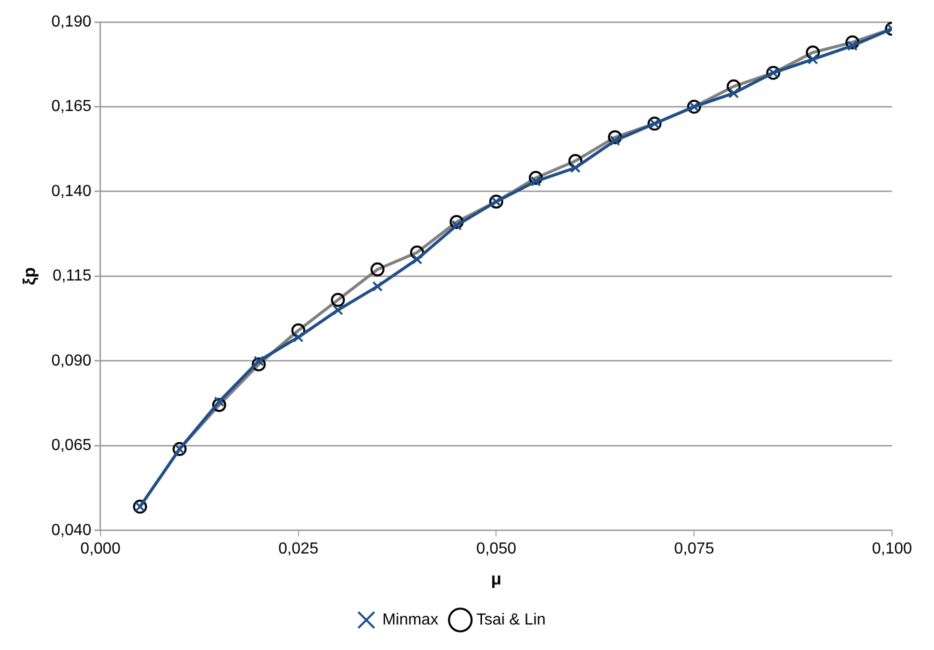 The height and width of the screenshot is (650, 934). What do you see at coordinates (298, 549) in the screenshot?
I see `x-tick-label: 0,025` at bounding box center [298, 549].